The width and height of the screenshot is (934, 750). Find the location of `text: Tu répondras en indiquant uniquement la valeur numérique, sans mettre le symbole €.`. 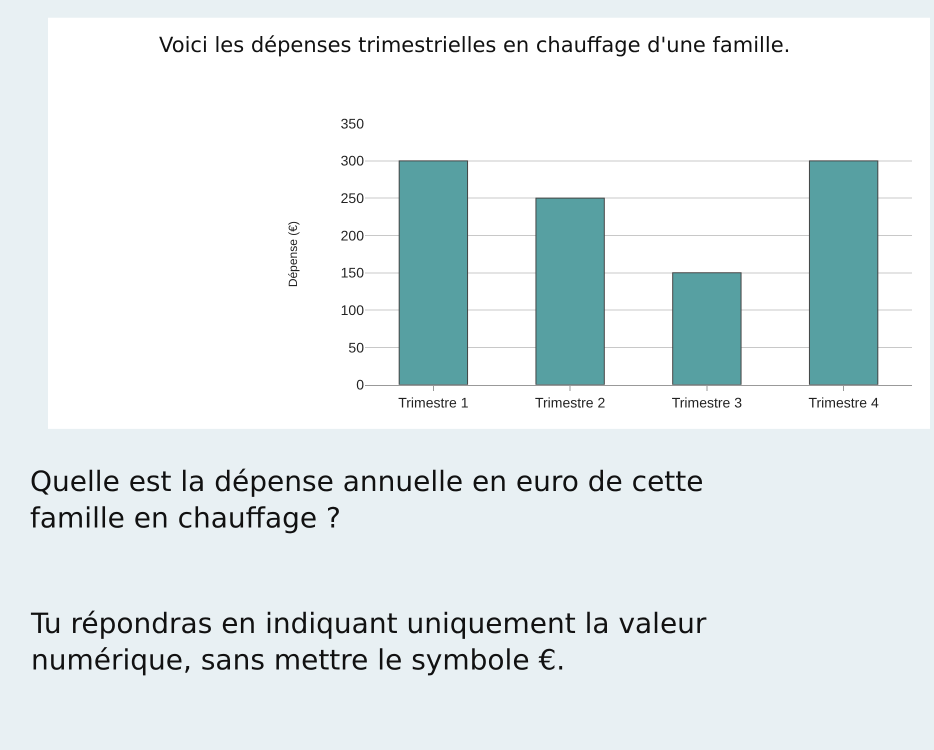

text: Tu répondras en indiquant uniquement la valeur numérique, sans mettre le symbole €. is located at coordinates (368, 641).